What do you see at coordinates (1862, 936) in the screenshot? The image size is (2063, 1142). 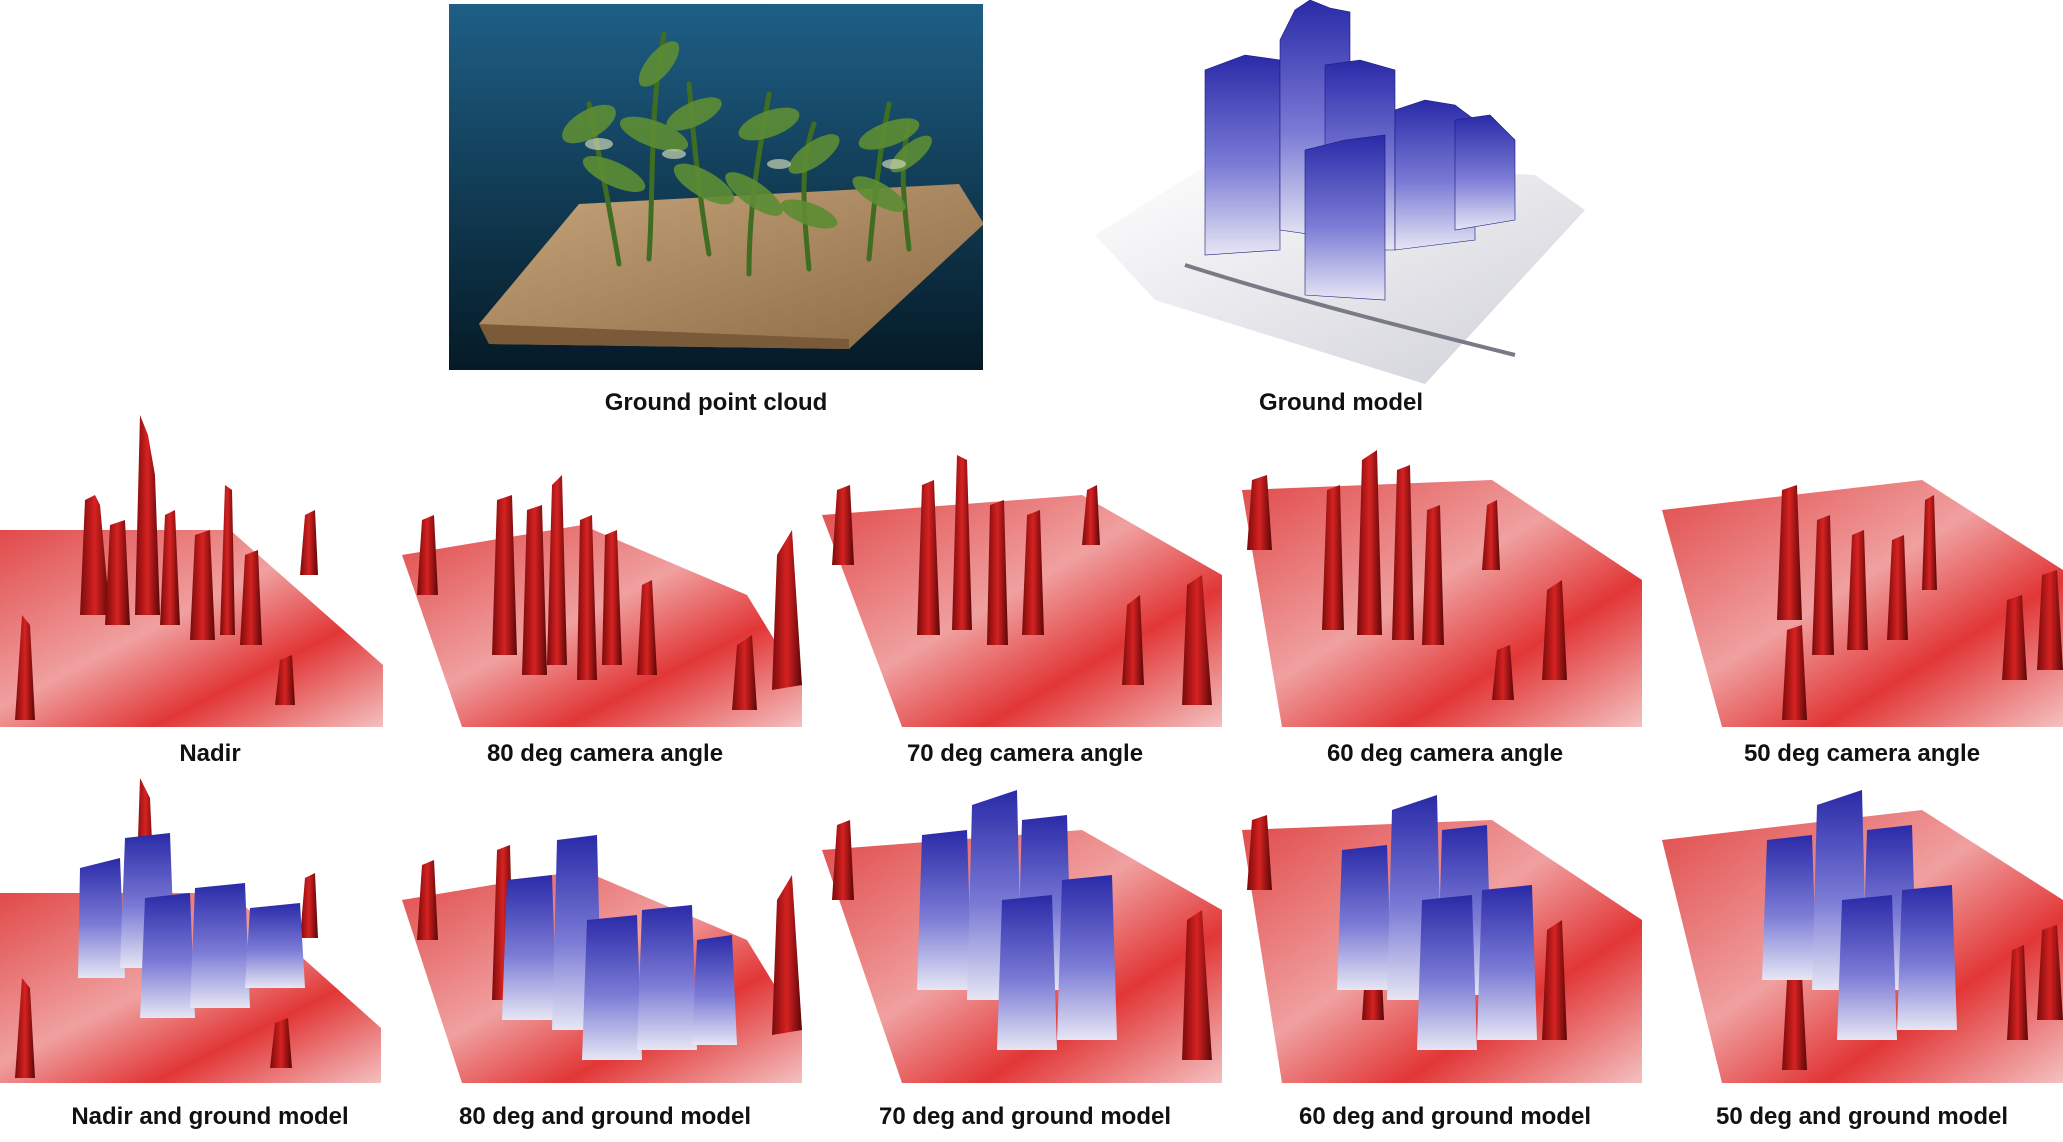 I see `overlay-50deg` at bounding box center [1862, 936].